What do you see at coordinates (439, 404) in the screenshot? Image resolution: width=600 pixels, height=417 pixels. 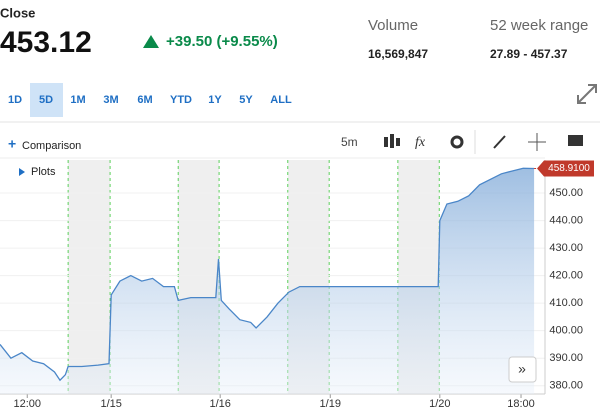 I see `x-tick-label: 1/20` at bounding box center [439, 404].